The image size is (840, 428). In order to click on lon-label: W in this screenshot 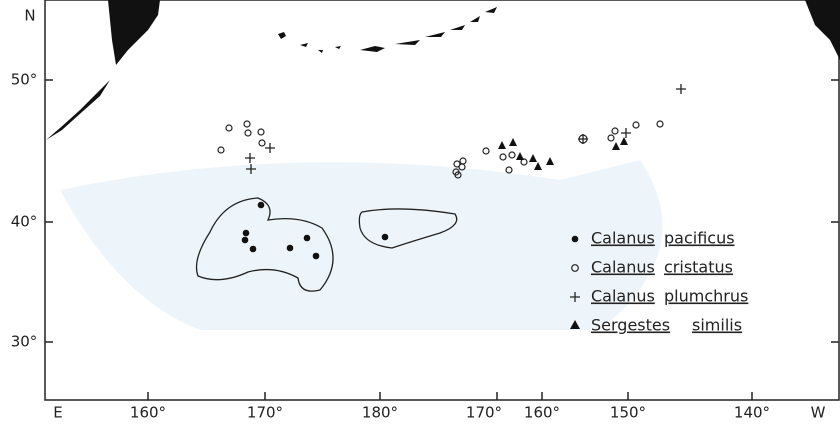, I will do `click(818, 413)`.